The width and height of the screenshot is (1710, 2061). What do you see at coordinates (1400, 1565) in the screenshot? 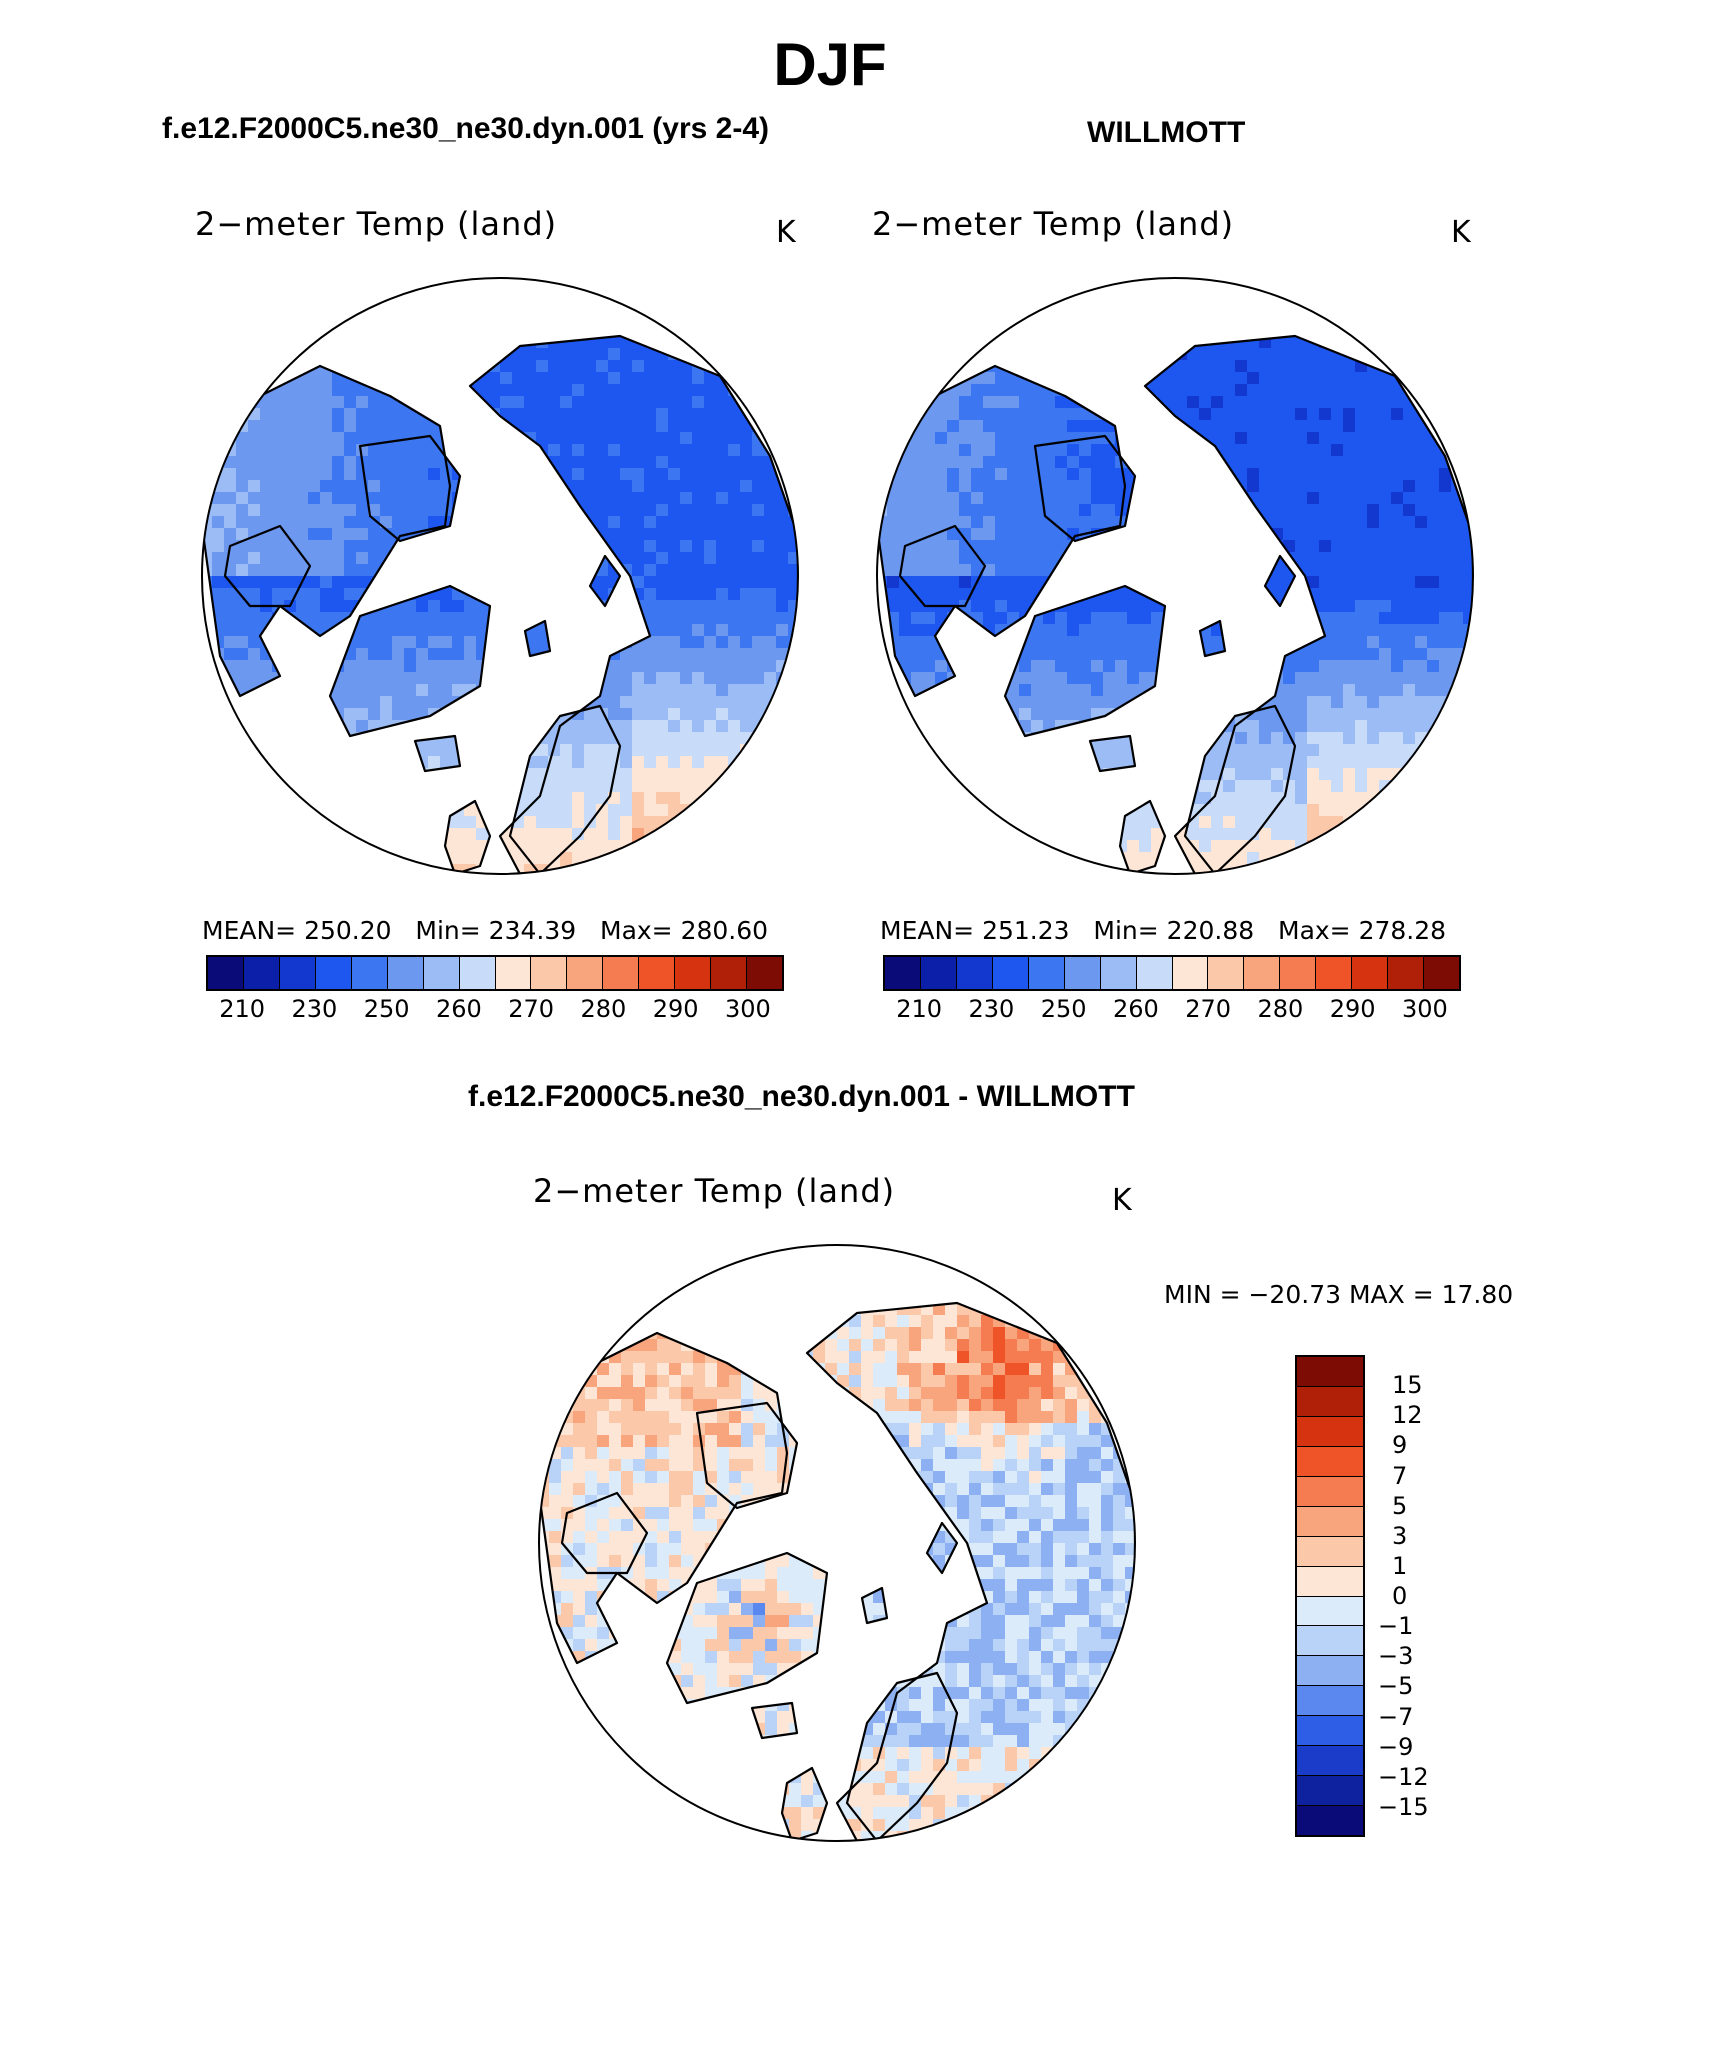
I see `panel3-colorbar-tick-label: 1` at bounding box center [1400, 1565].